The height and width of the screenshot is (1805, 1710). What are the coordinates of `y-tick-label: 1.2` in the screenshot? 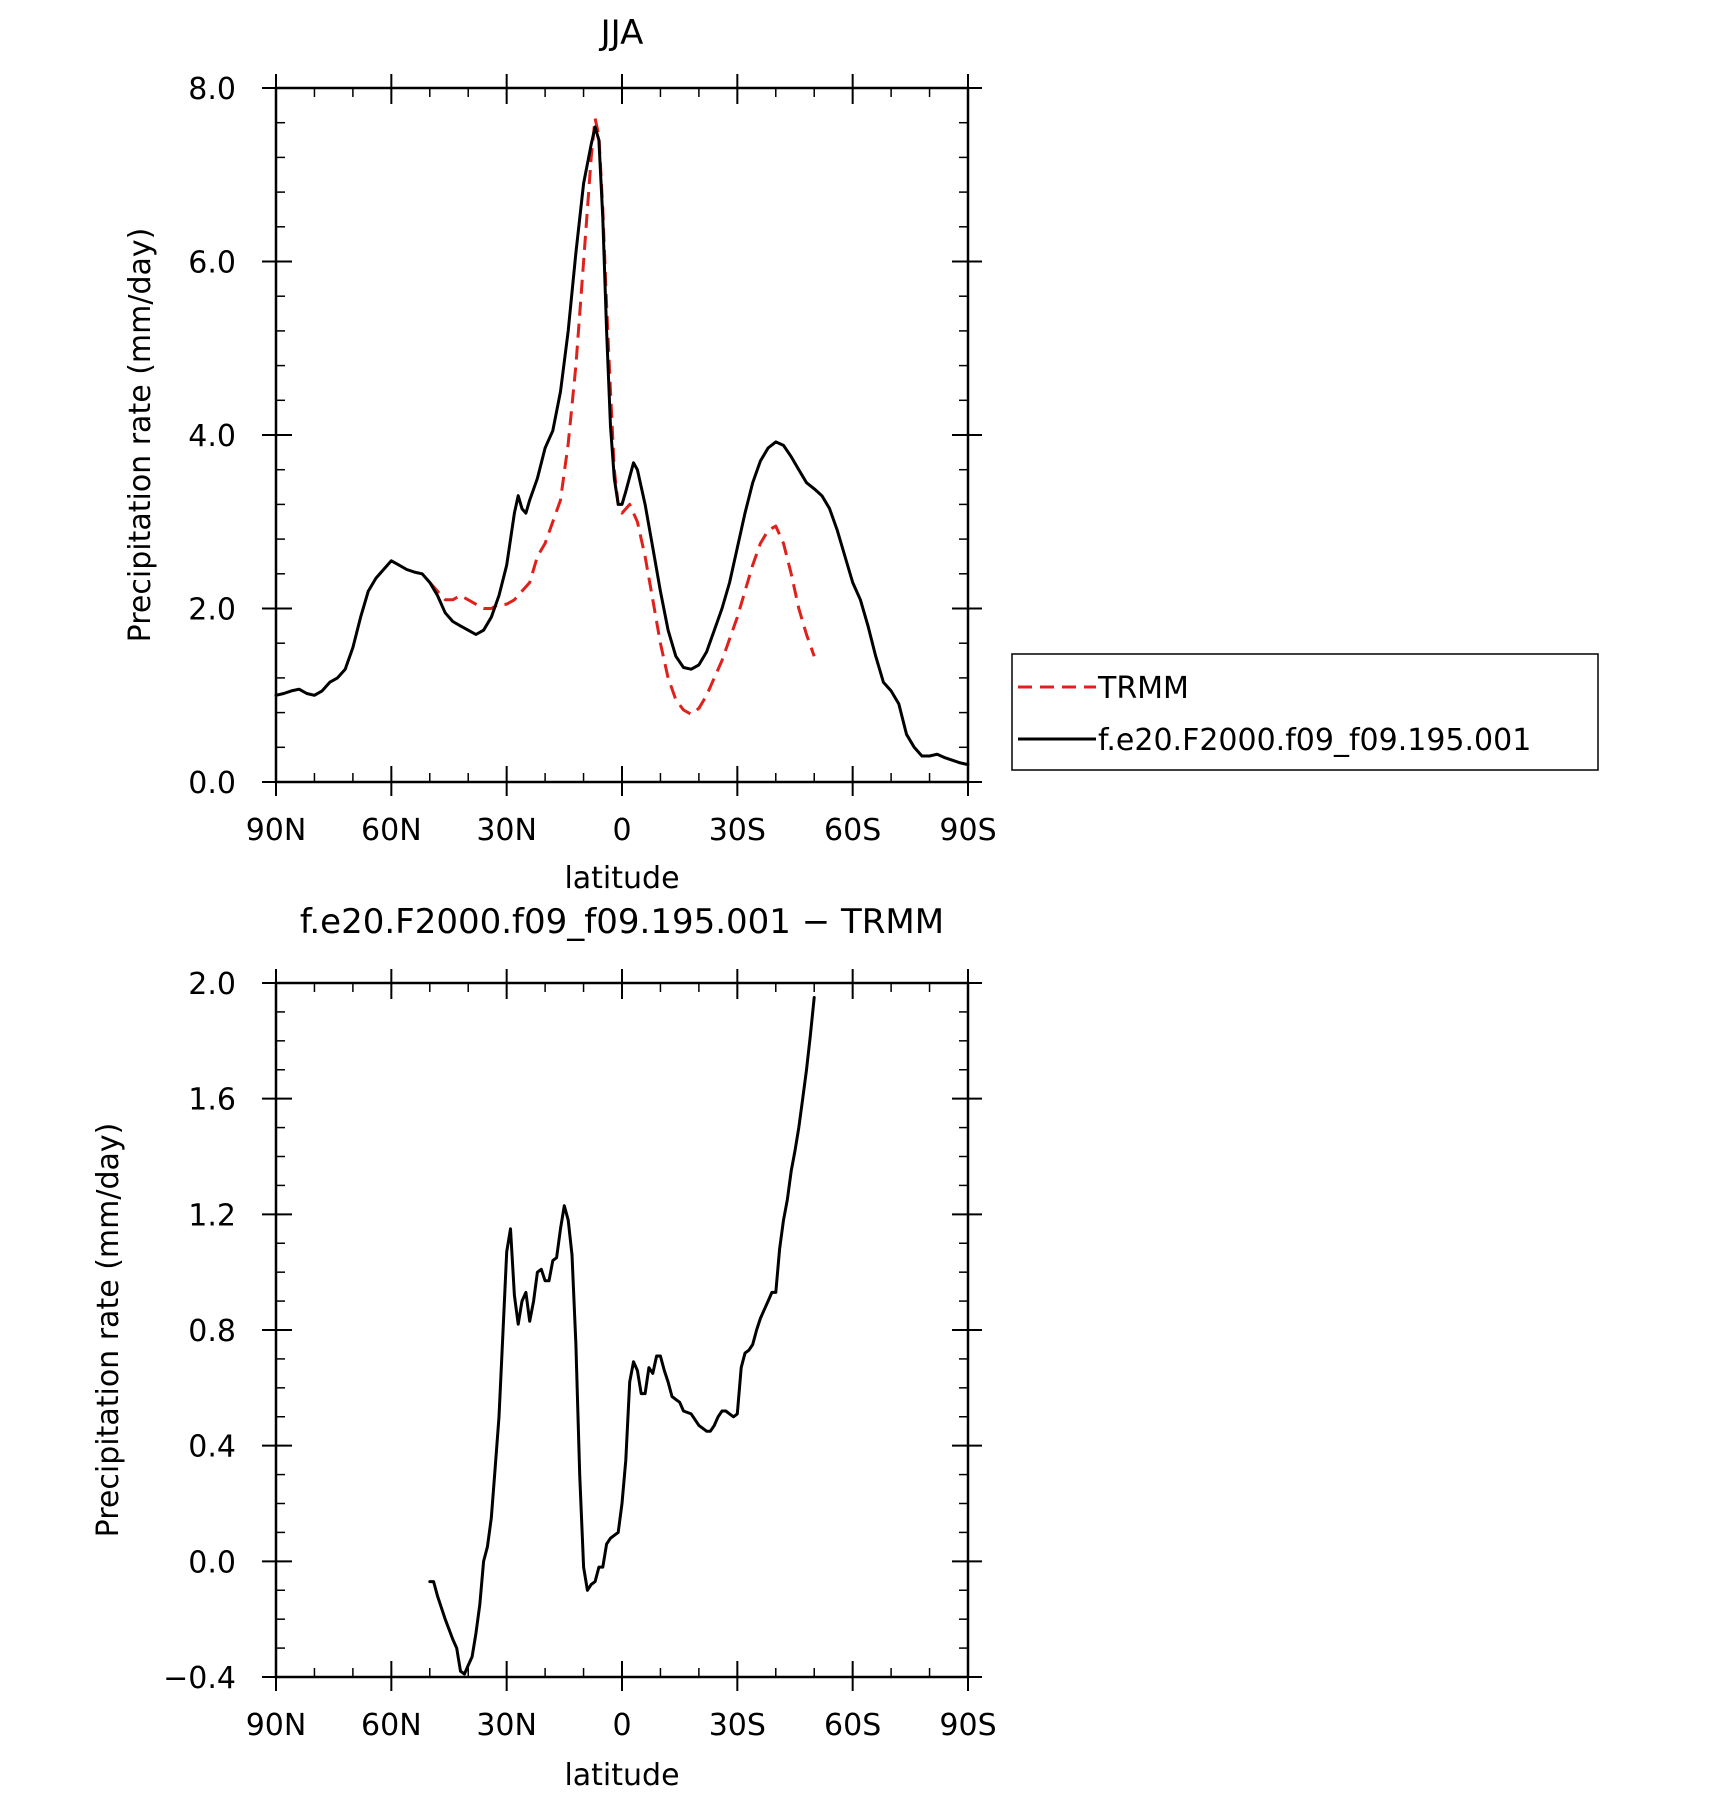 It's located at (212, 1215).